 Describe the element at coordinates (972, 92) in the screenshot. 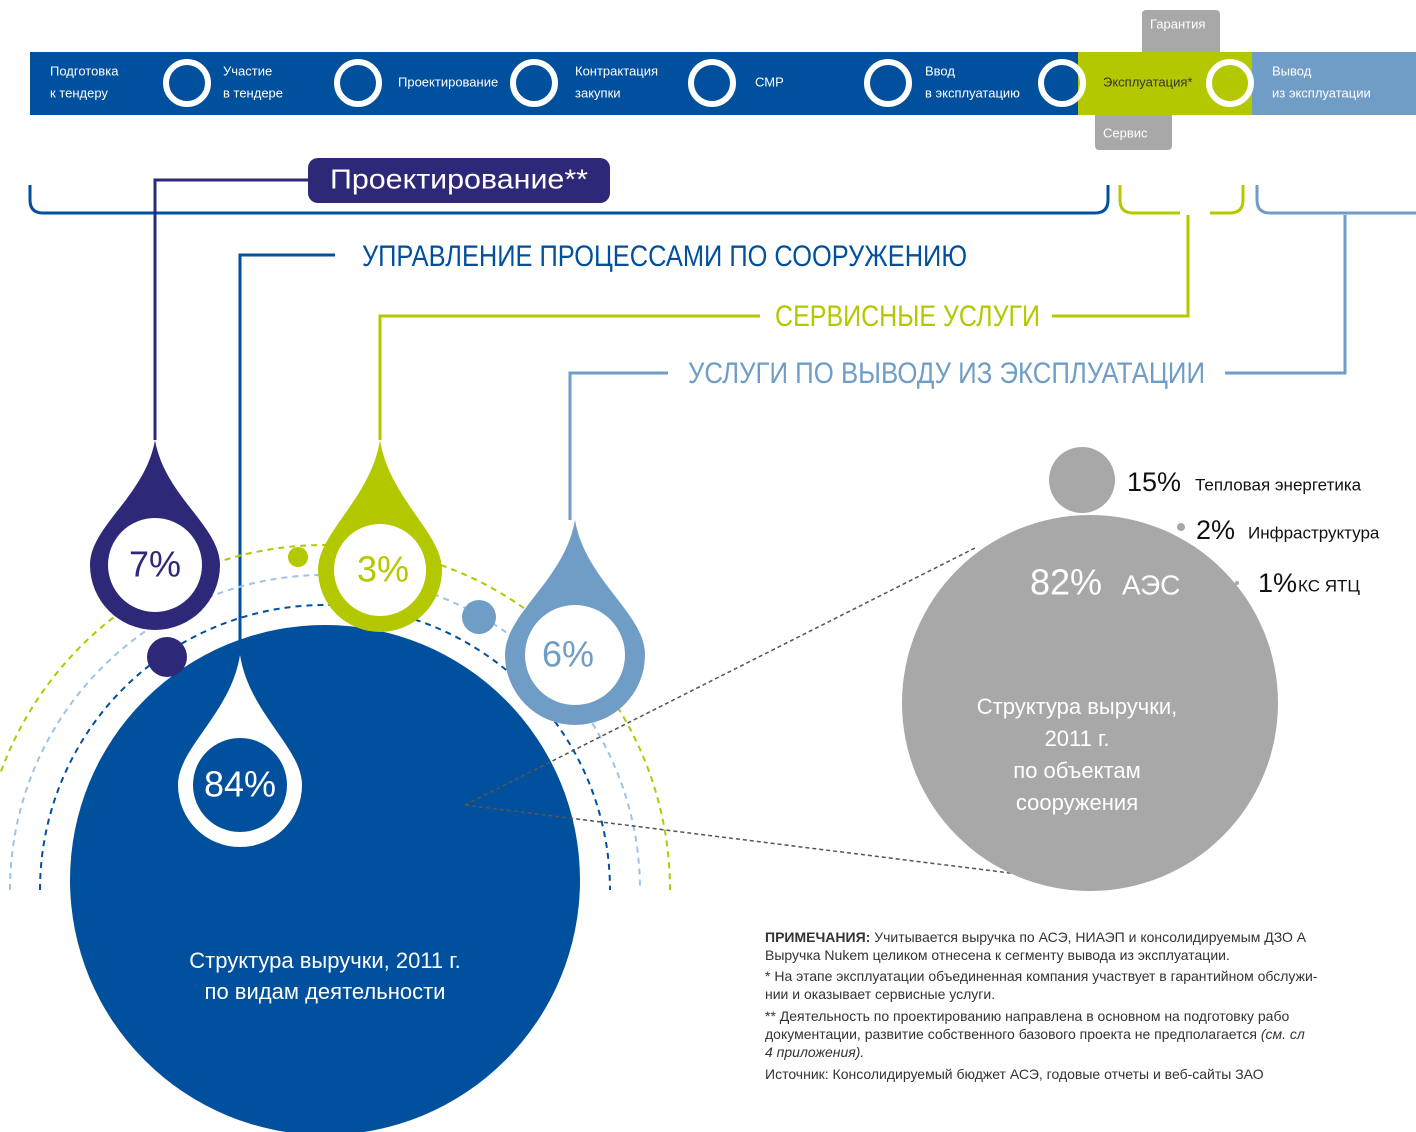

I see `step-label: в эксплуатацию` at that location.